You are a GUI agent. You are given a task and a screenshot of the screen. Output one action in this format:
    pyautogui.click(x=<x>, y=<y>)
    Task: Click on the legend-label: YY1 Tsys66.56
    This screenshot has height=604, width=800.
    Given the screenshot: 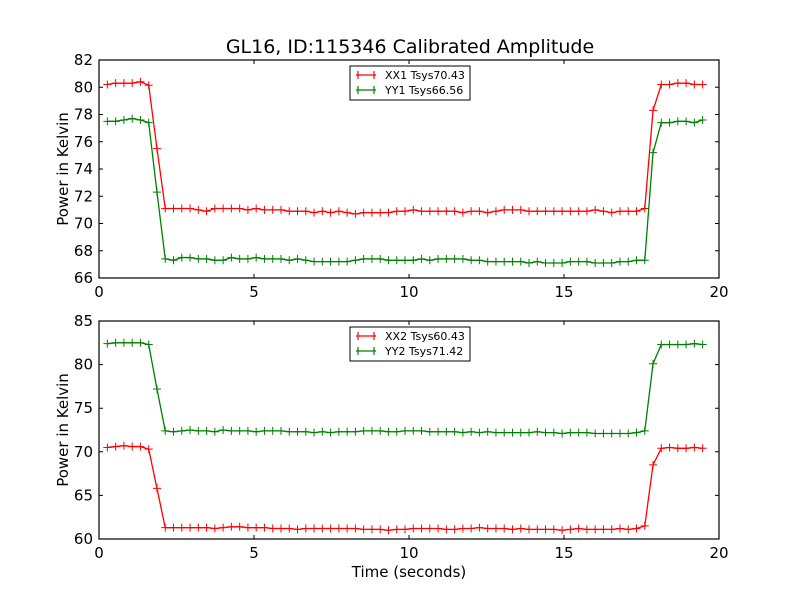 What is the action you would take?
    pyautogui.click(x=423, y=90)
    